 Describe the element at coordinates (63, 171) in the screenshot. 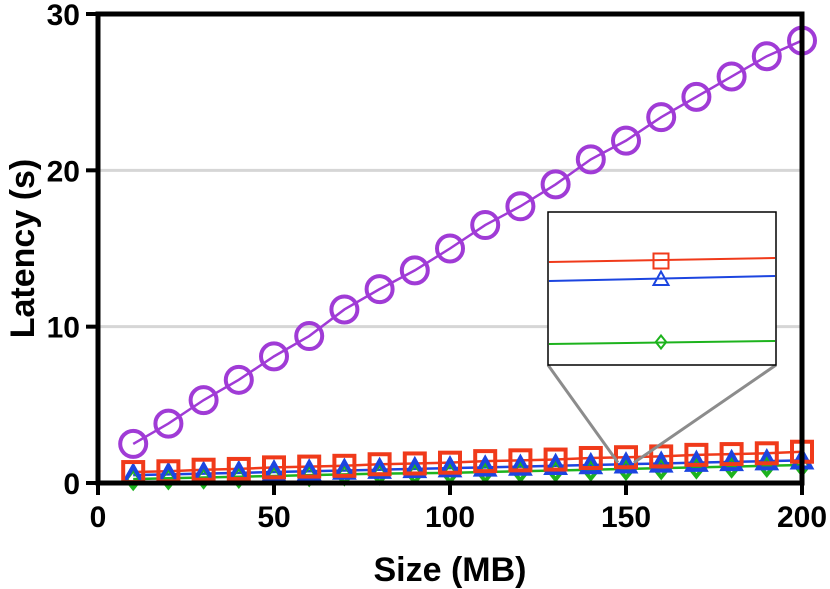

I see `y-tick-label: 20` at that location.